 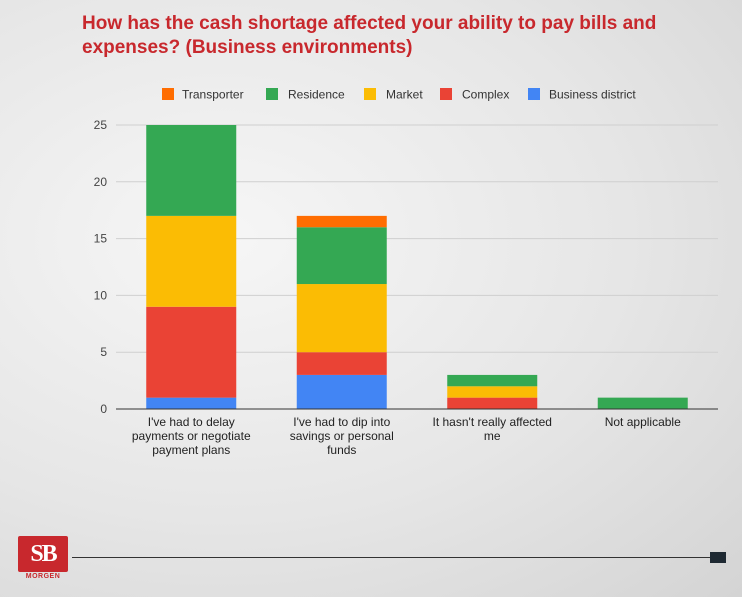 I want to click on x-category-label-4: Not applicable, so click(x=643, y=422).